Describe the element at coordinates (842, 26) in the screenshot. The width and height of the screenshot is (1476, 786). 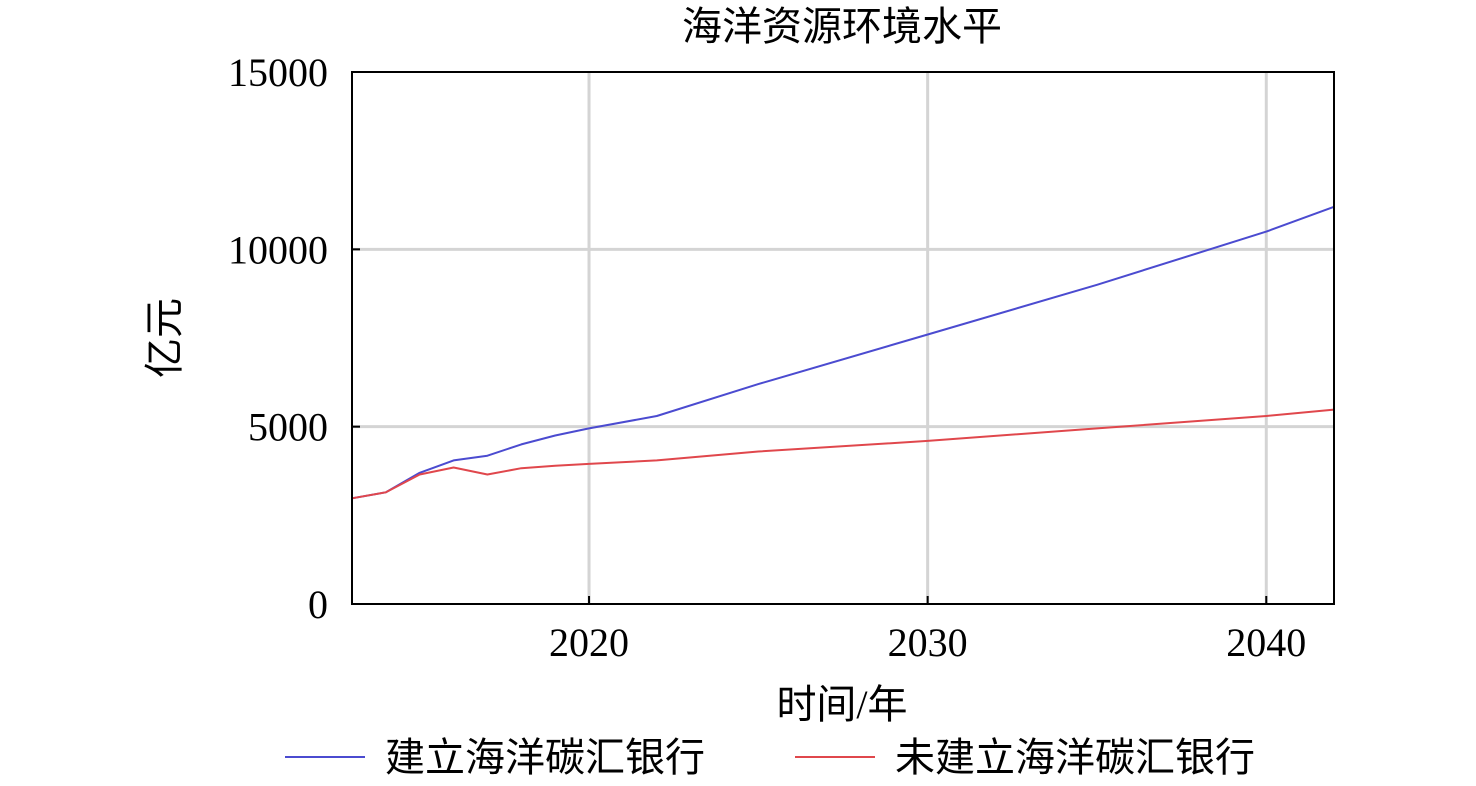
I see `chart-title: 海洋资源环境水平` at that location.